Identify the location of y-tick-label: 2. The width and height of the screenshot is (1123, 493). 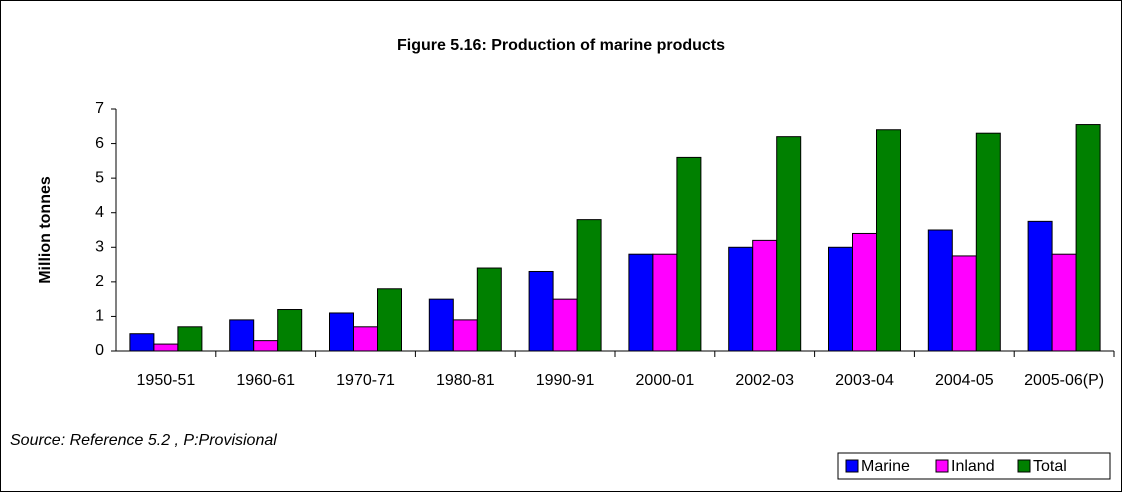
(99, 281).